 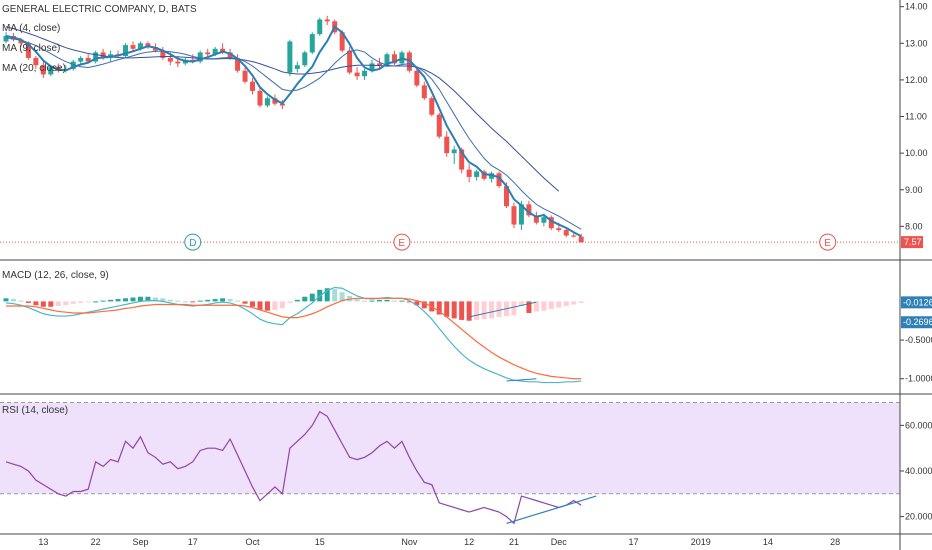 I want to click on y-tick-label: 60.0000, so click(x=918, y=425).